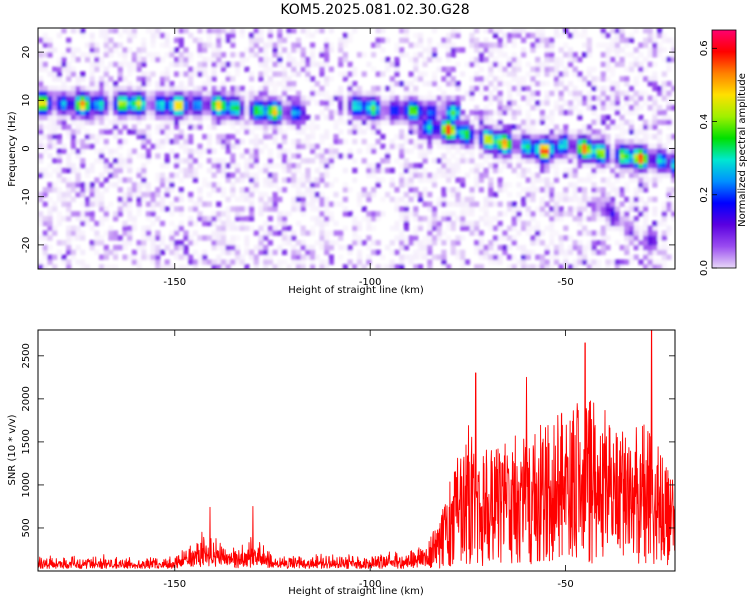 The height and width of the screenshot is (600, 750). Describe the element at coordinates (704, 48) in the screenshot. I see `colorbar-tick-label: 0.6` at that location.